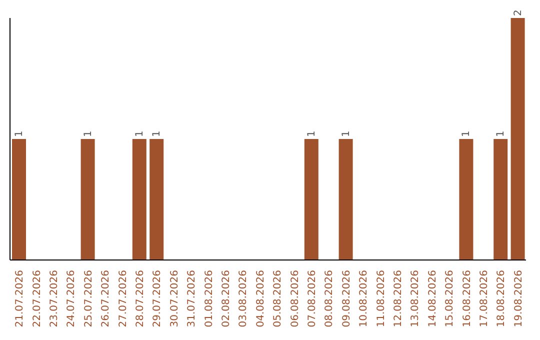 The height and width of the screenshot is (340, 540). Describe the element at coordinates (330, 299) in the screenshot. I see `x-tick-label: 08.08.2026` at that location.